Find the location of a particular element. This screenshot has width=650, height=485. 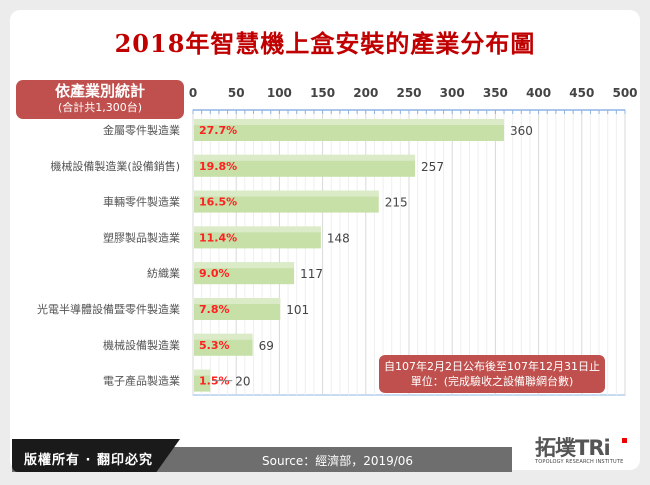

value-label: 101 is located at coordinates (297, 310).